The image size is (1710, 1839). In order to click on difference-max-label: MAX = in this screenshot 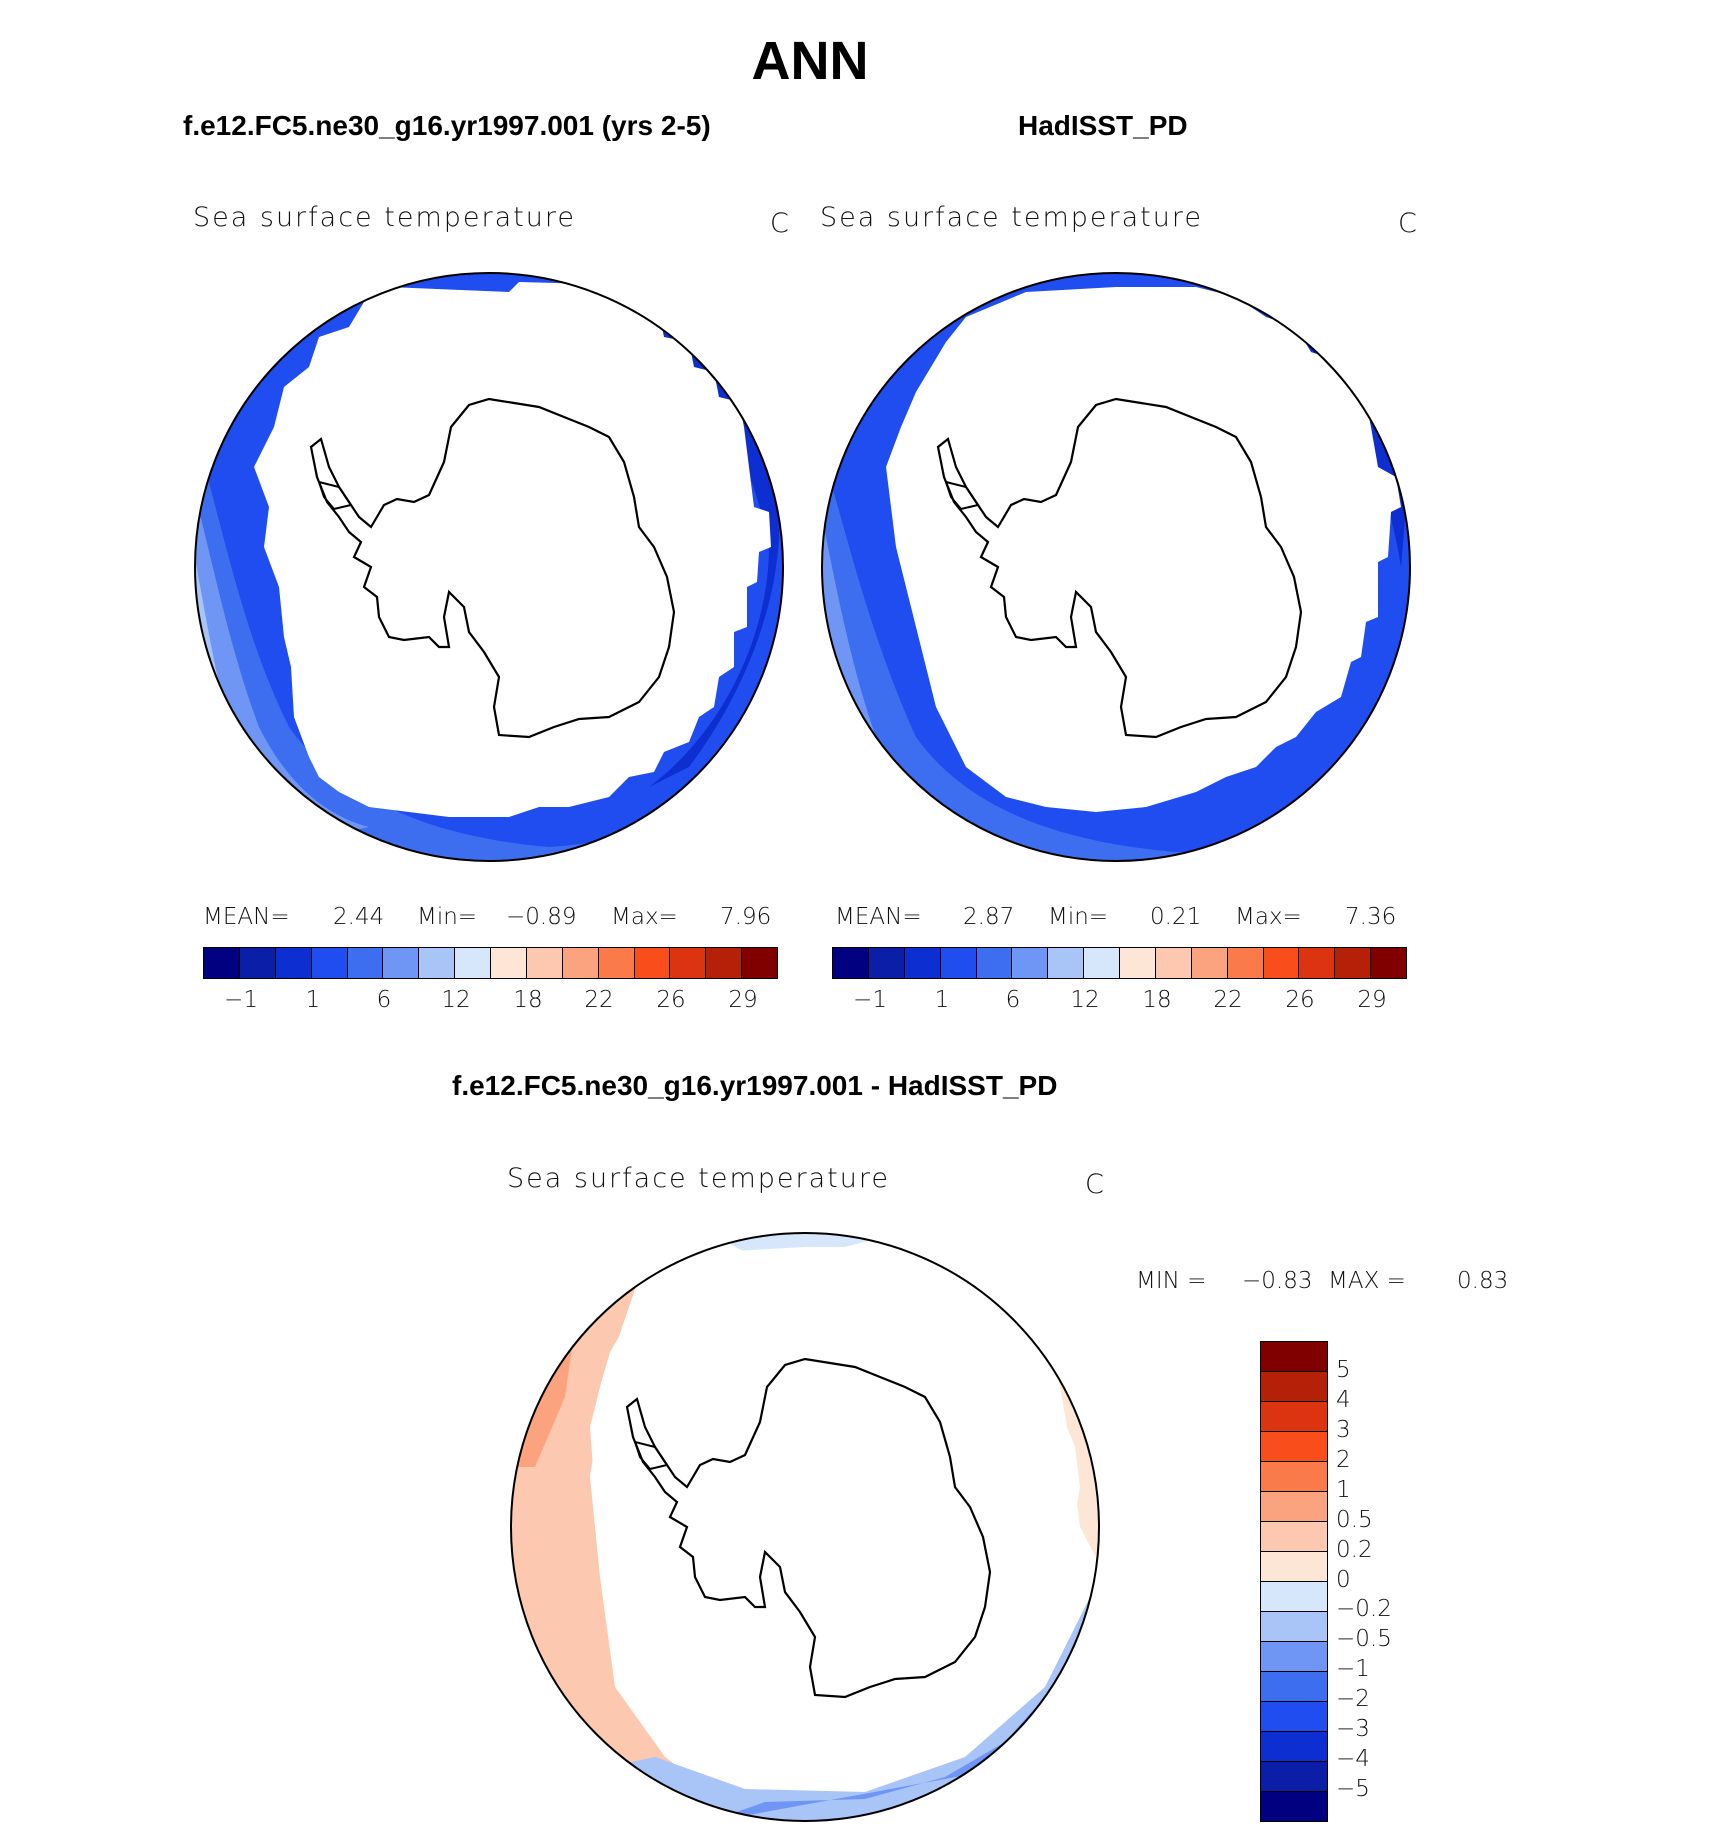, I will do `click(1367, 1281)`.